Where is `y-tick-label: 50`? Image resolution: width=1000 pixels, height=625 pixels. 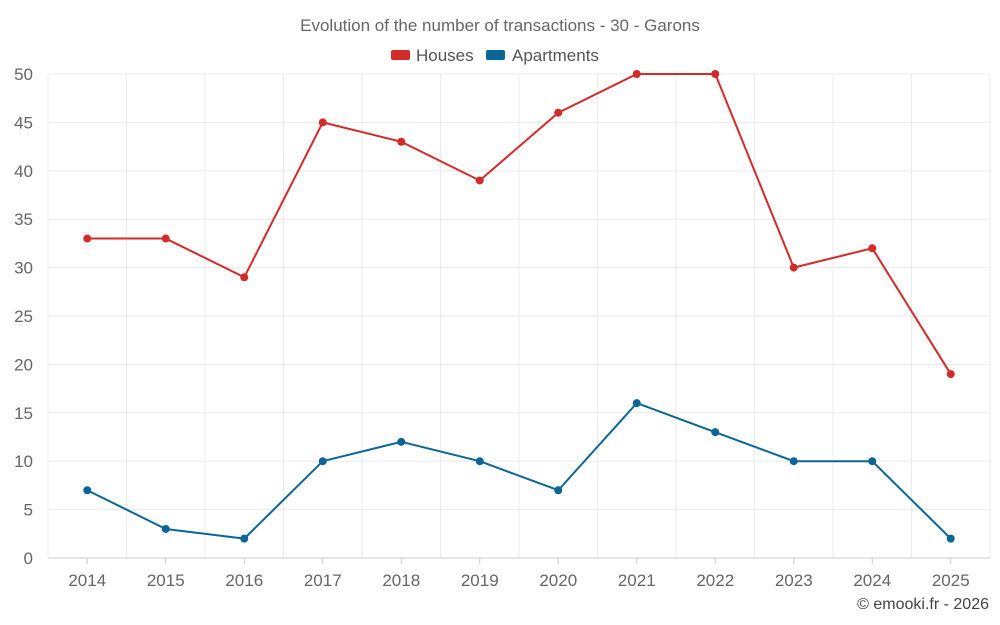 y-tick-label: 50 is located at coordinates (23, 74).